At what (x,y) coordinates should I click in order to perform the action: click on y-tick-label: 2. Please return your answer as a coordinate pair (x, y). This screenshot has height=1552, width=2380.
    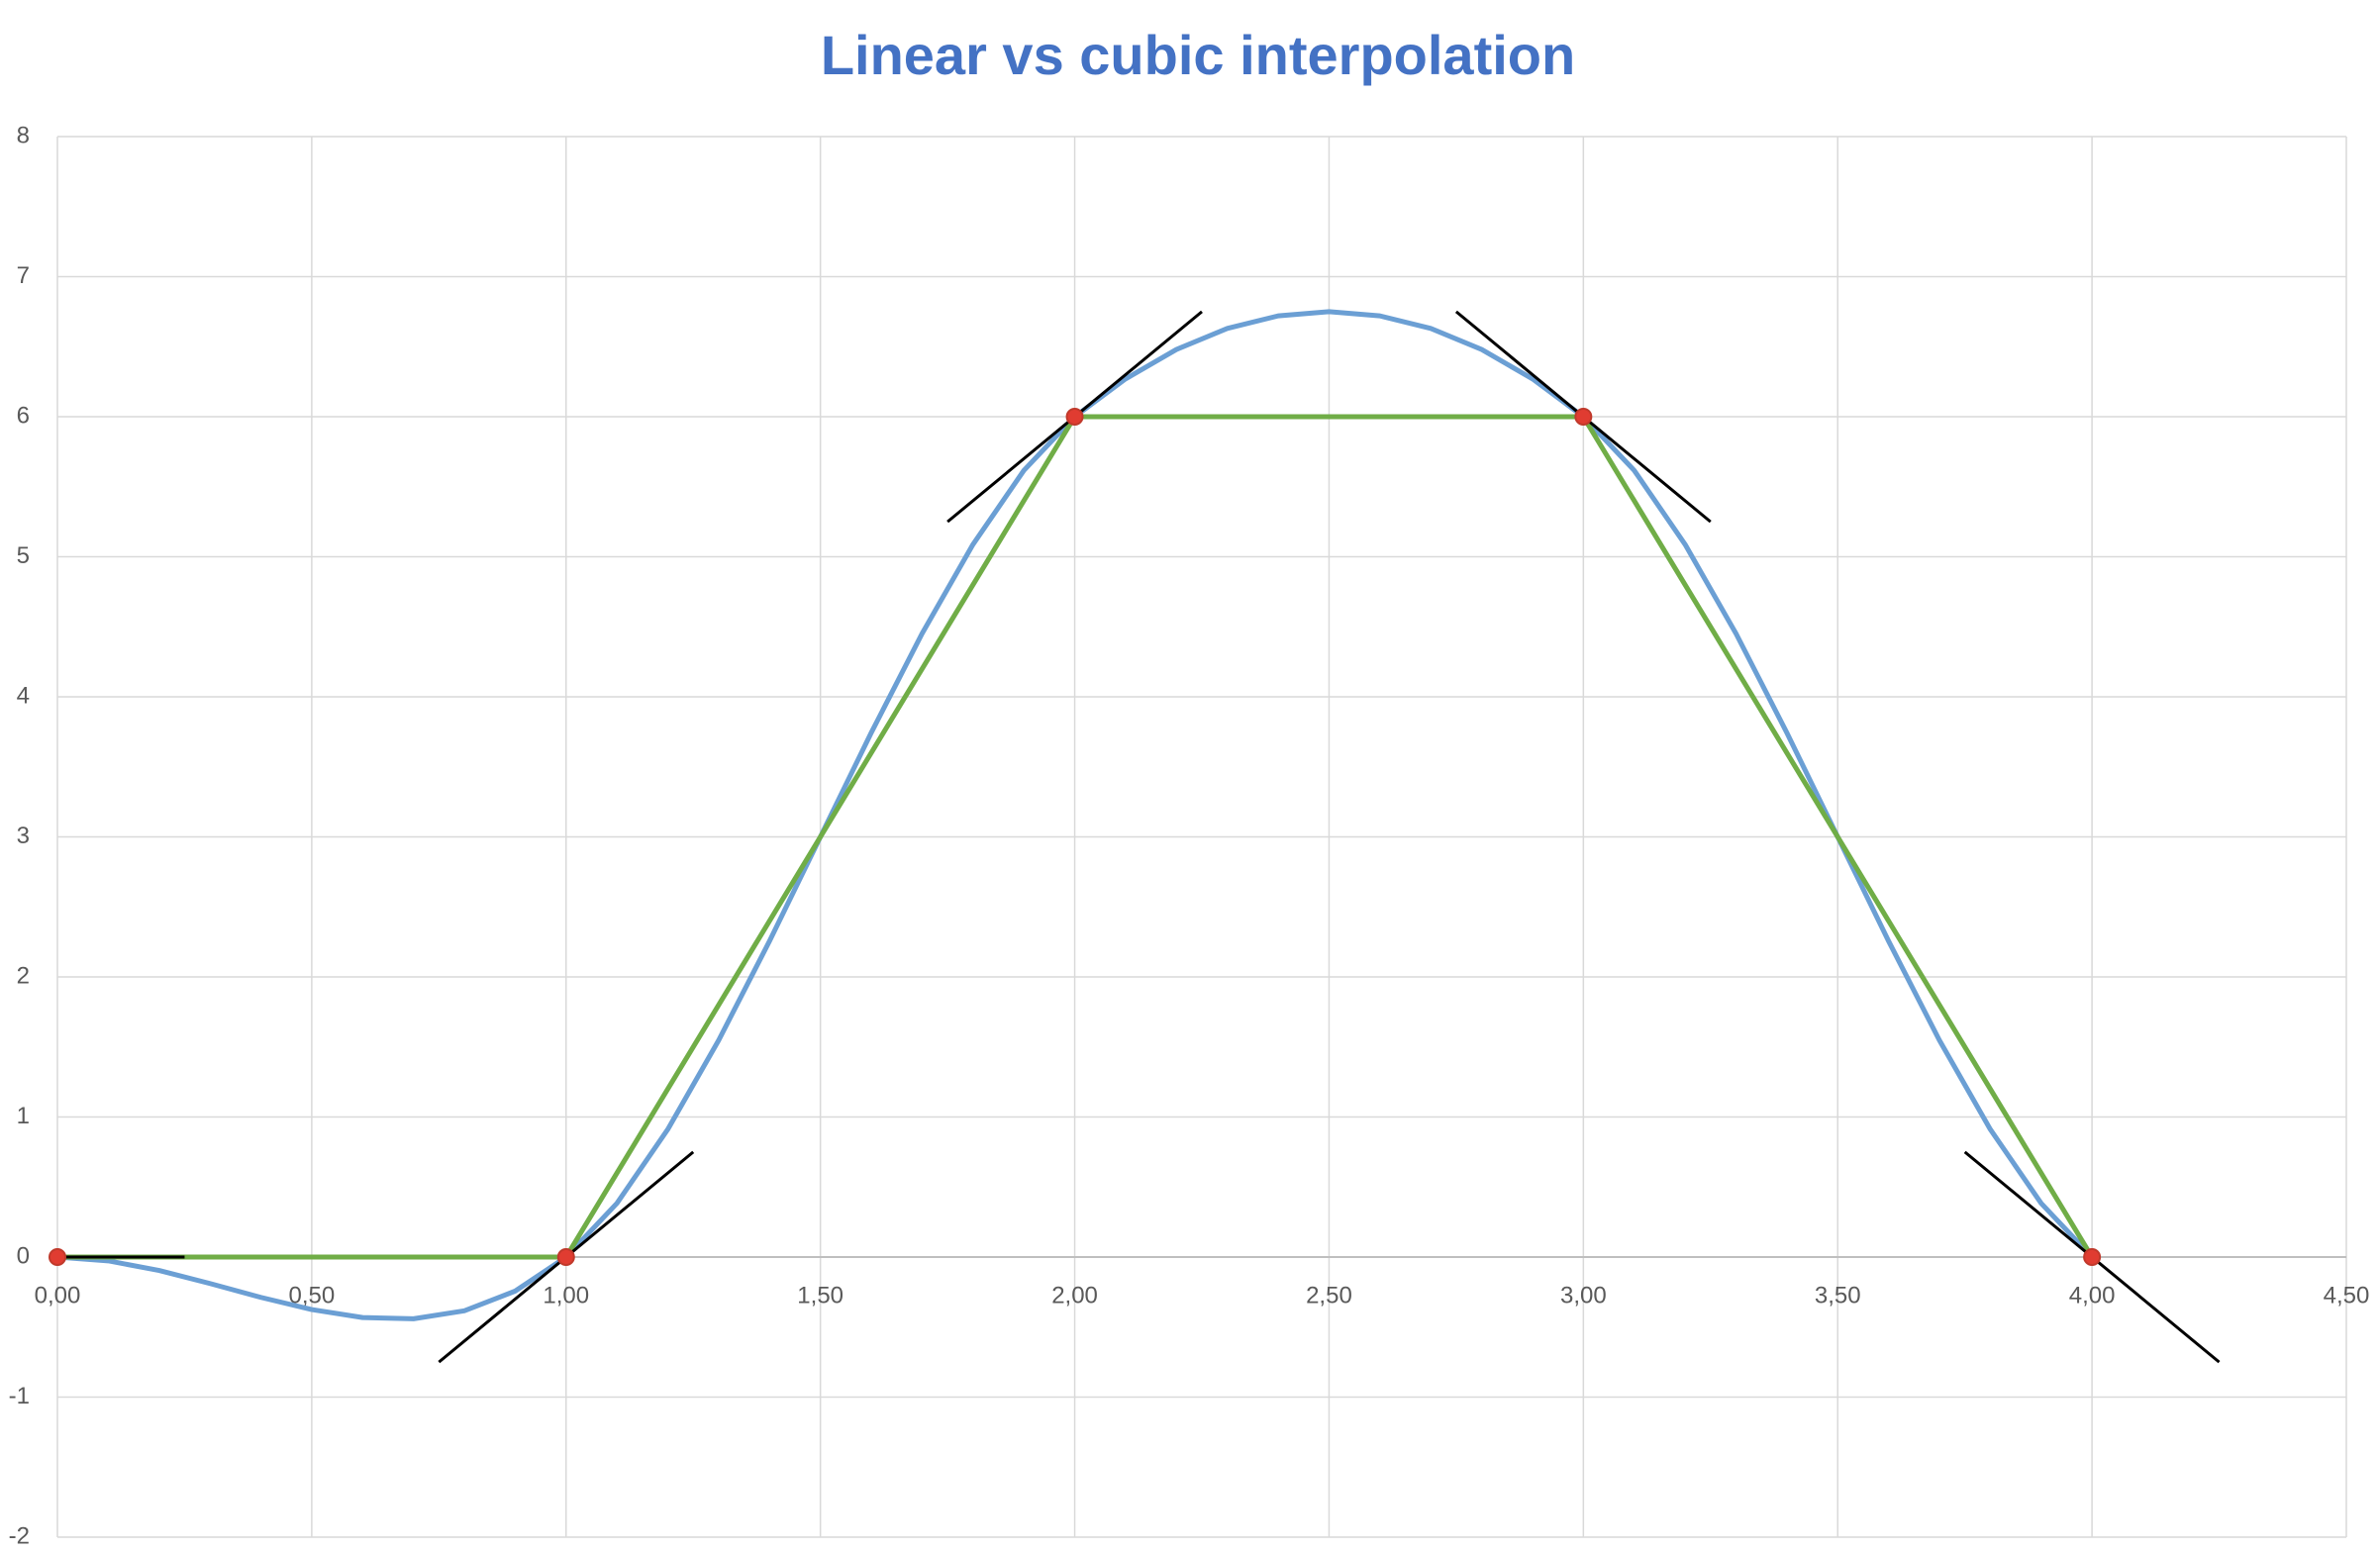
    Looking at the image, I should click on (23, 975).